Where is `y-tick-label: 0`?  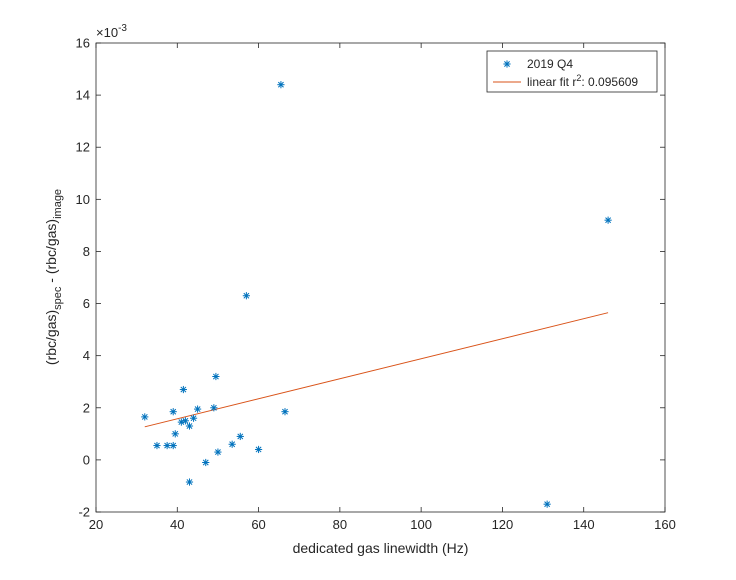 y-tick-label: 0 is located at coordinates (86, 459).